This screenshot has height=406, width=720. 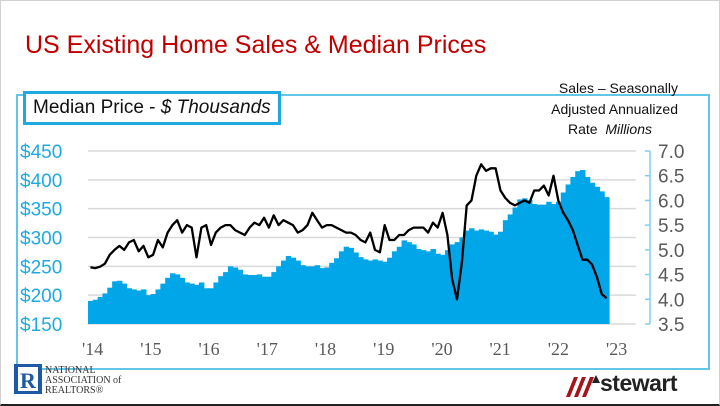 I want to click on nar-line-3: REALTORS®, so click(x=74, y=390).